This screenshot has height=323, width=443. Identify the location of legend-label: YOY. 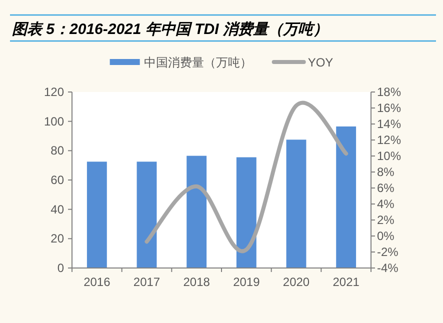
(321, 63).